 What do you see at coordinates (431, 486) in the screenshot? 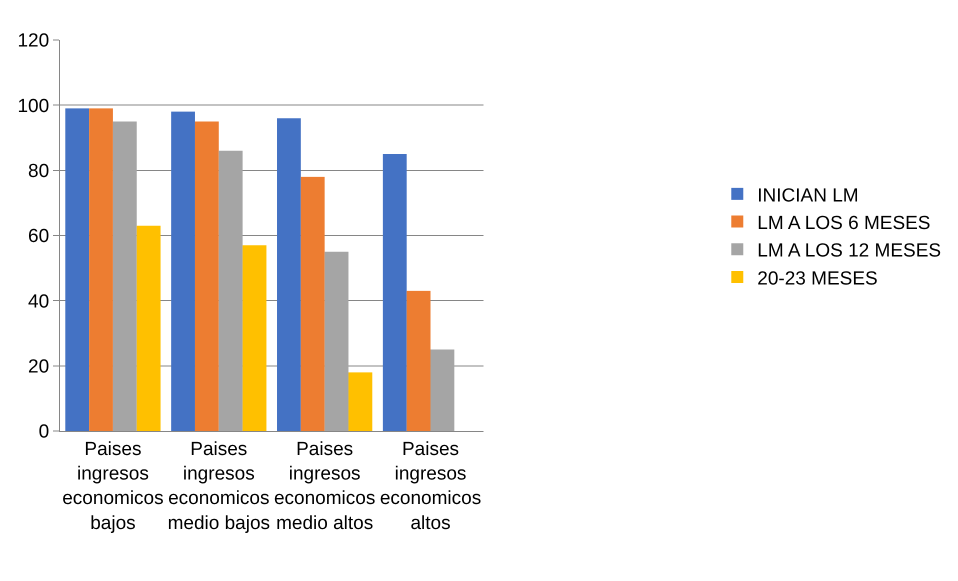
I see `x-tick-label: Paises ingresos economicos altos` at bounding box center [431, 486].